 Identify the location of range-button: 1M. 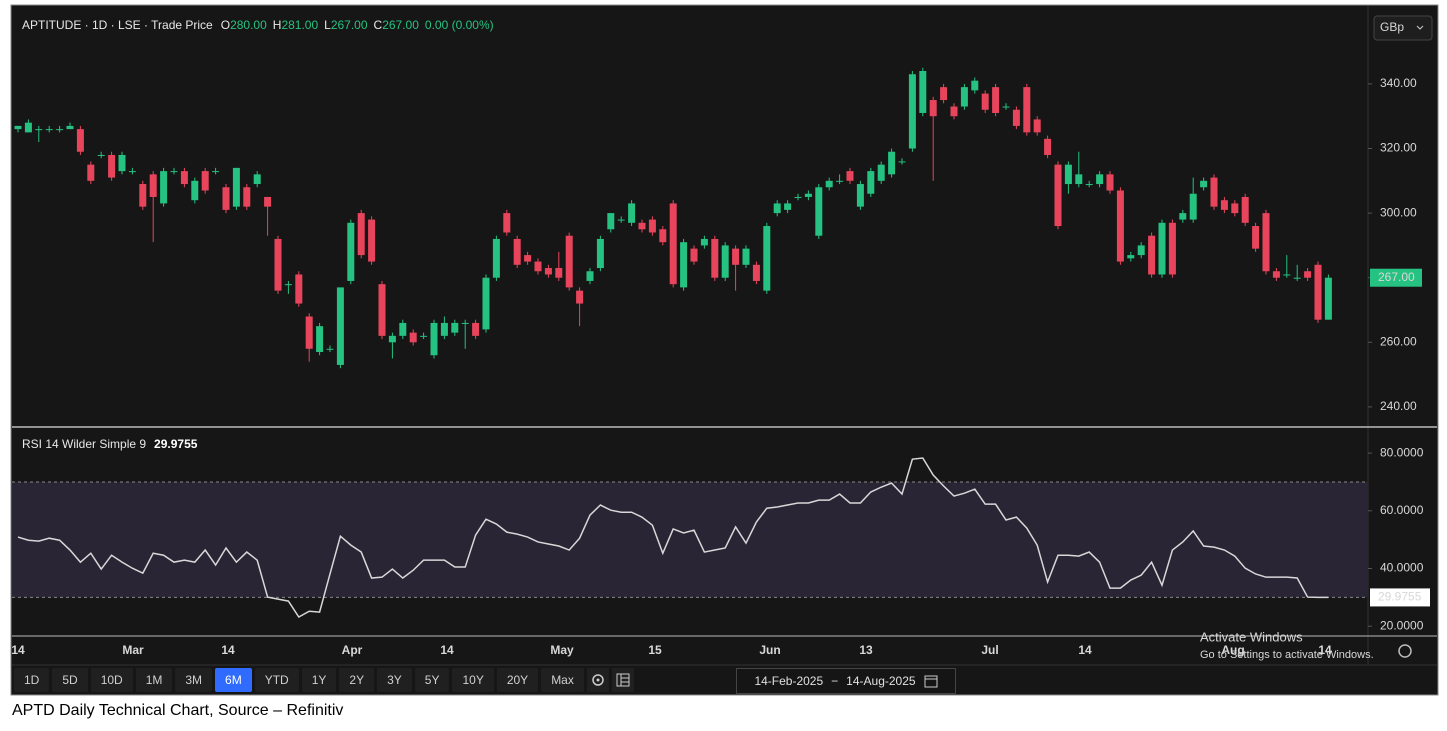
(154, 680).